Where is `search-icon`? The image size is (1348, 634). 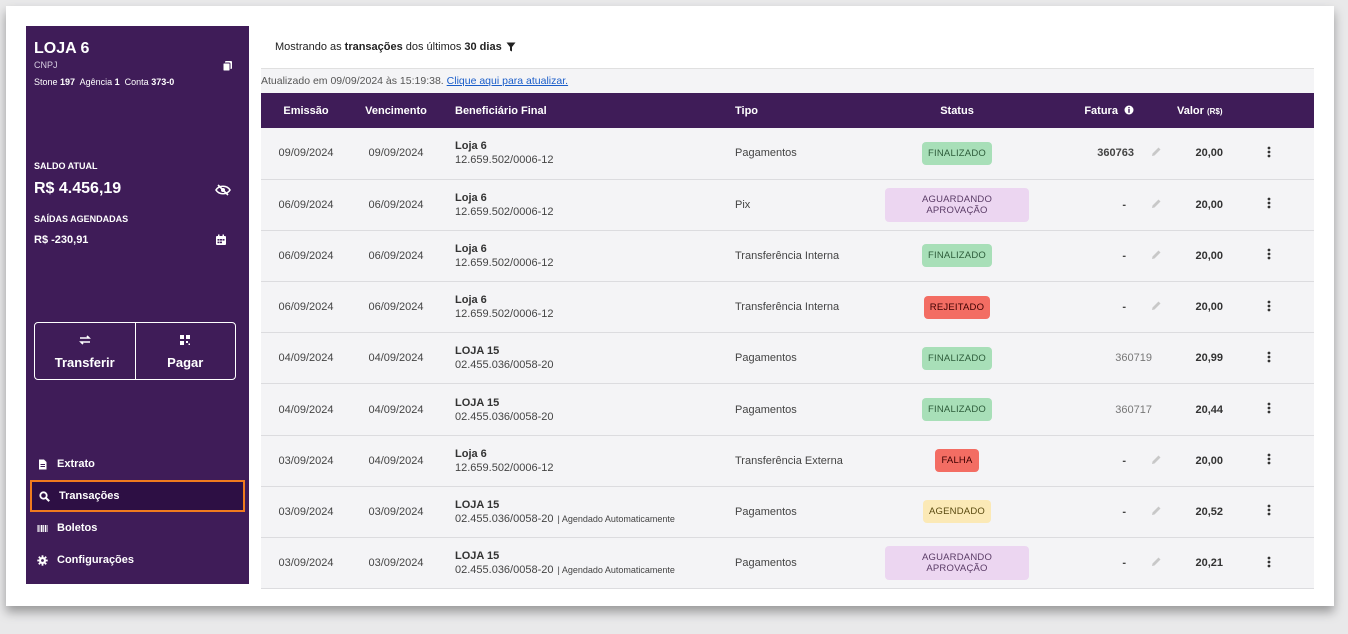
search-icon is located at coordinates (44, 496).